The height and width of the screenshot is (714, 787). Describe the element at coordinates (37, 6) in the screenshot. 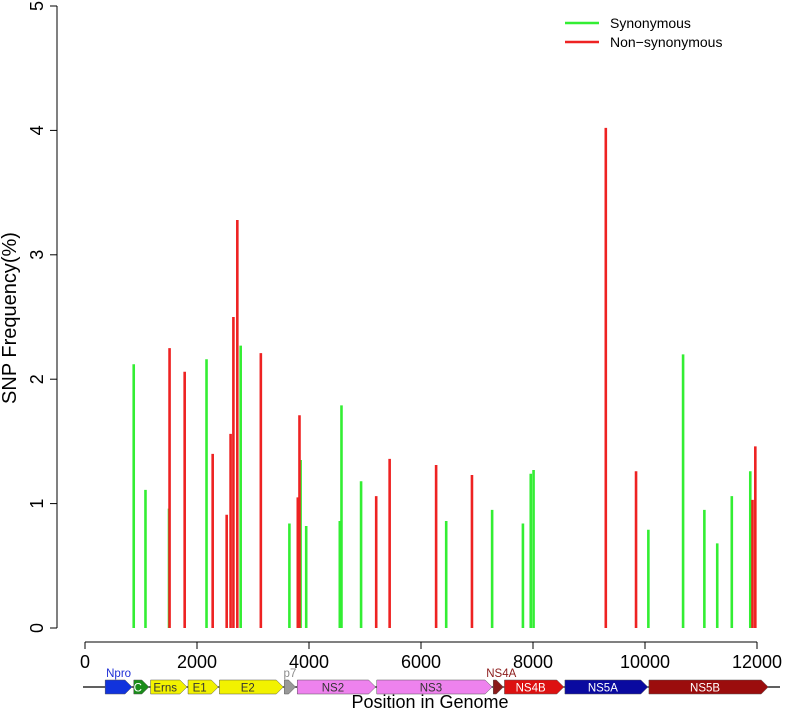

I see `y-tick-label: 5` at that location.